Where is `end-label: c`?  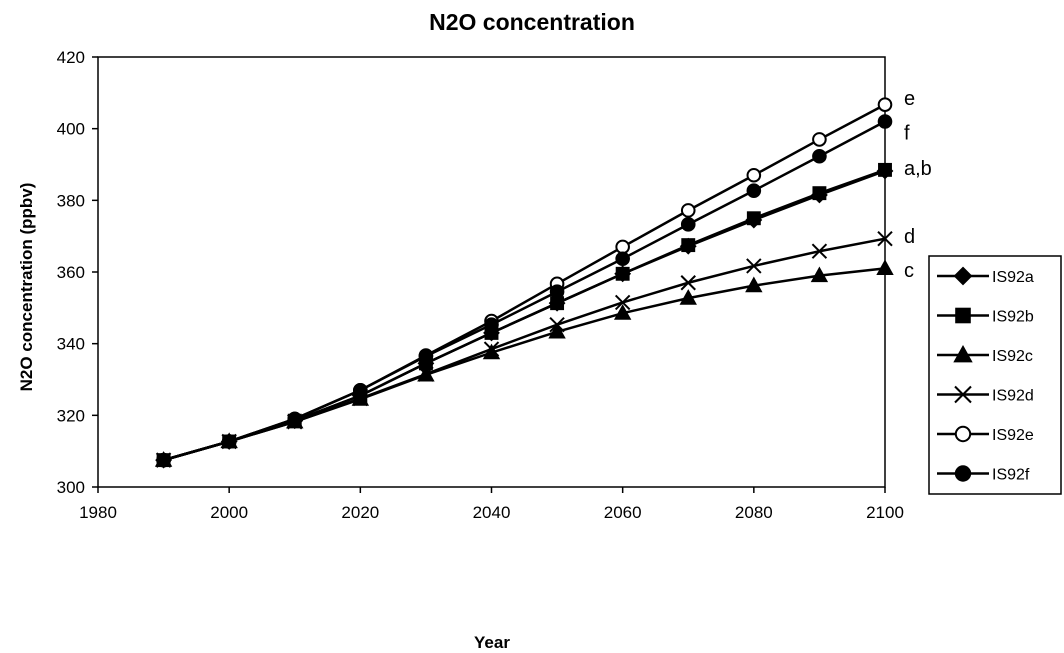
end-label: c is located at coordinates (909, 271).